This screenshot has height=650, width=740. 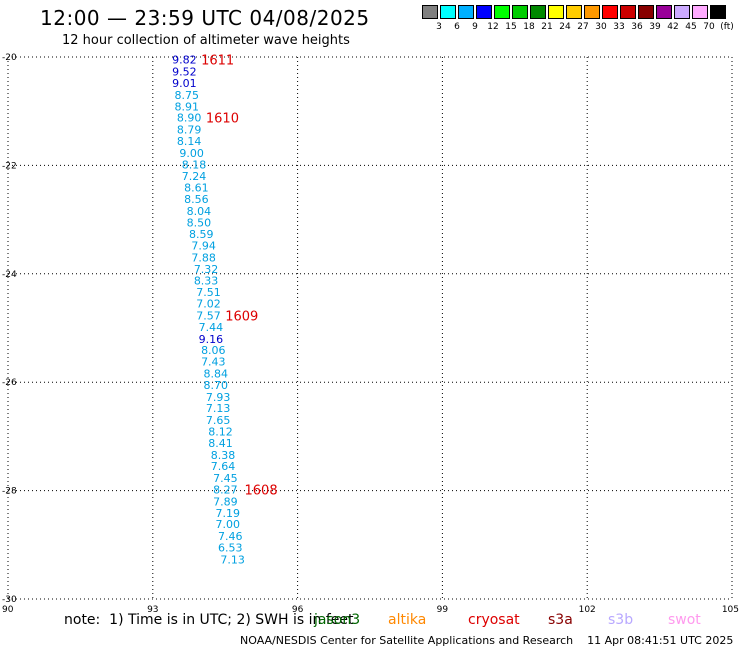 What do you see at coordinates (583, 27) in the screenshot?
I see `scale-label: 27` at bounding box center [583, 27].